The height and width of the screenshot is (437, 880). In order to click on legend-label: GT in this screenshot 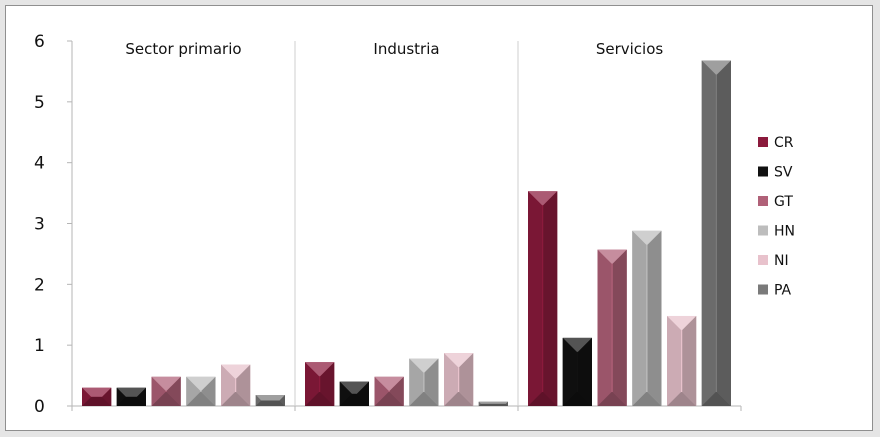, I will do `click(783, 202)`.